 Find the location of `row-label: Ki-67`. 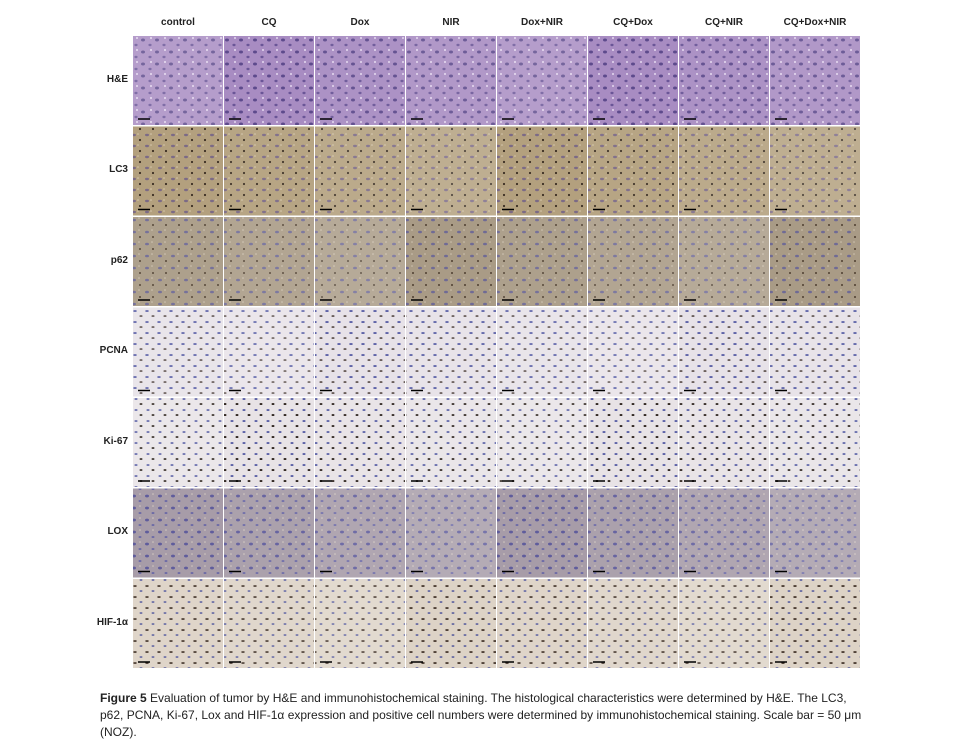

row-label: Ki-67 is located at coordinates (115, 441).